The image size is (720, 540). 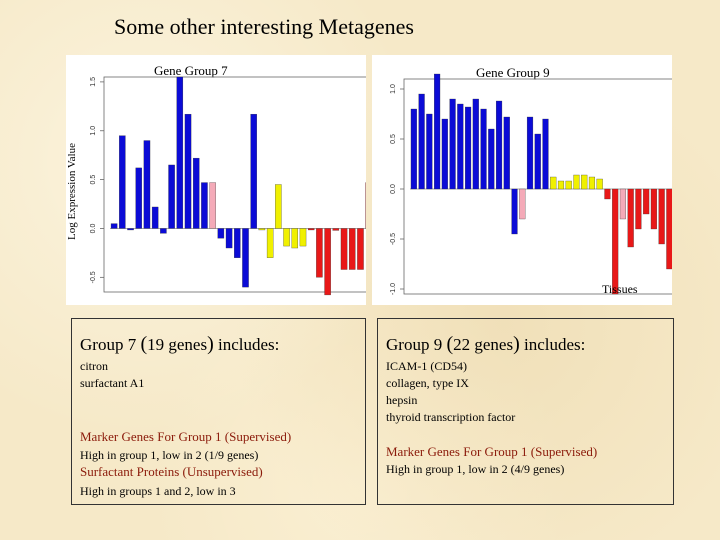 I want to click on gene-item: thyroid transcription factor, so click(x=451, y=417).